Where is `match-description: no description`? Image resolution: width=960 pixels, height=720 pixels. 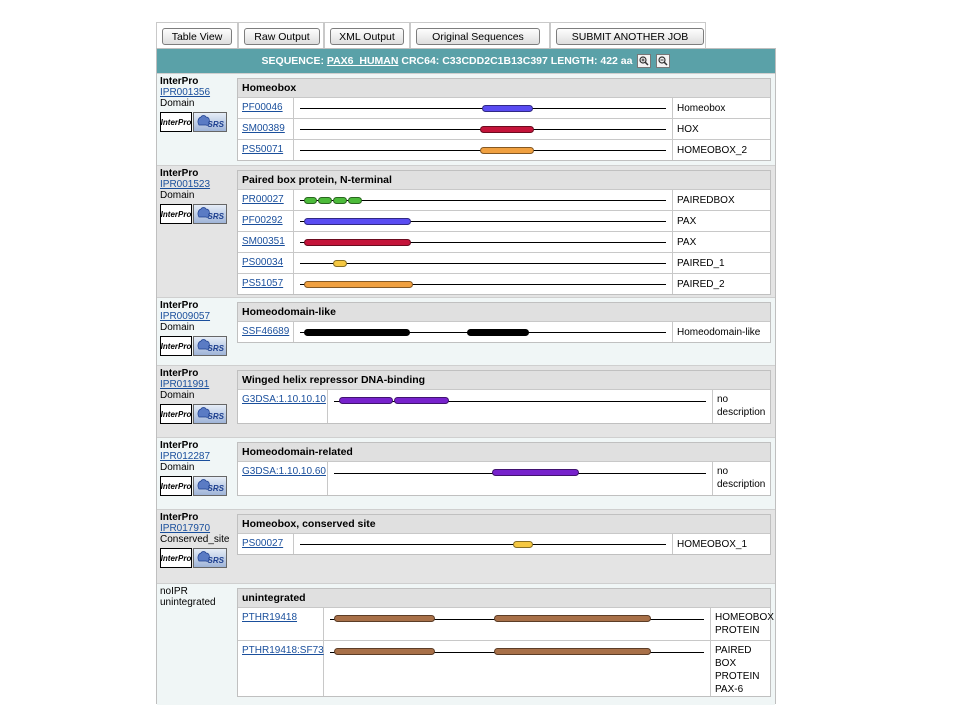 match-description: no description is located at coordinates (741, 406).